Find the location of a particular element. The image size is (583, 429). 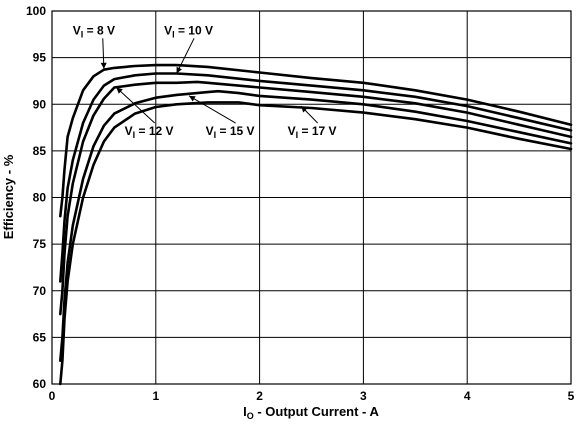

y-tick-label: 95 is located at coordinates (40, 58).